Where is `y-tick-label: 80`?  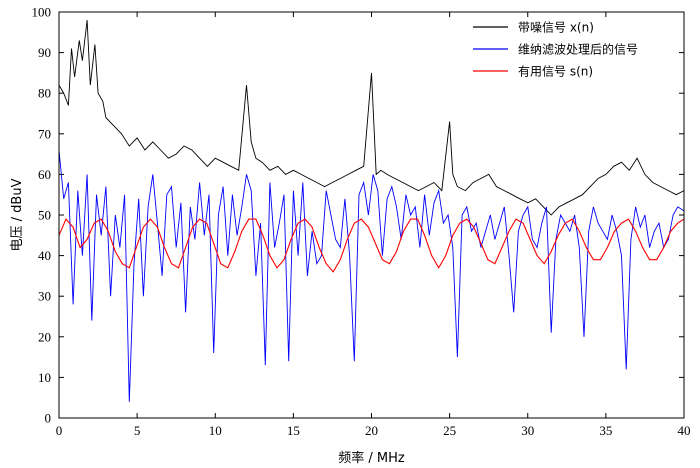
y-tick-label: 80 is located at coordinates (44, 93).